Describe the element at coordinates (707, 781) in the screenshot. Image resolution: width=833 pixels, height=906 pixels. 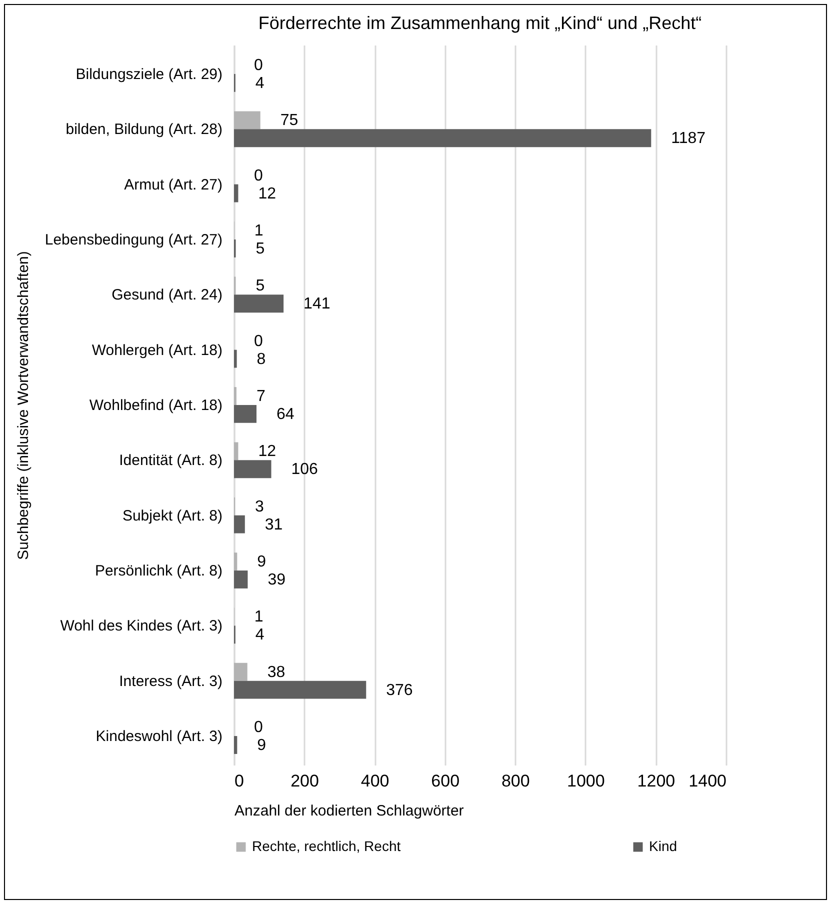
I see `x-tick-label: 1400` at that location.